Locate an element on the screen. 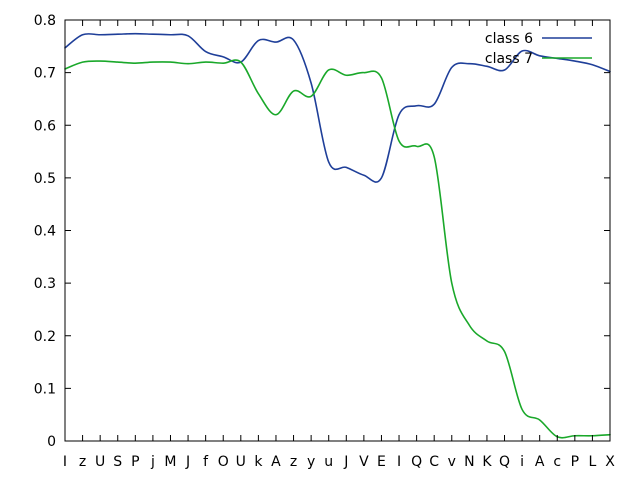  y-tick-label: 0.4 is located at coordinates (45, 232).